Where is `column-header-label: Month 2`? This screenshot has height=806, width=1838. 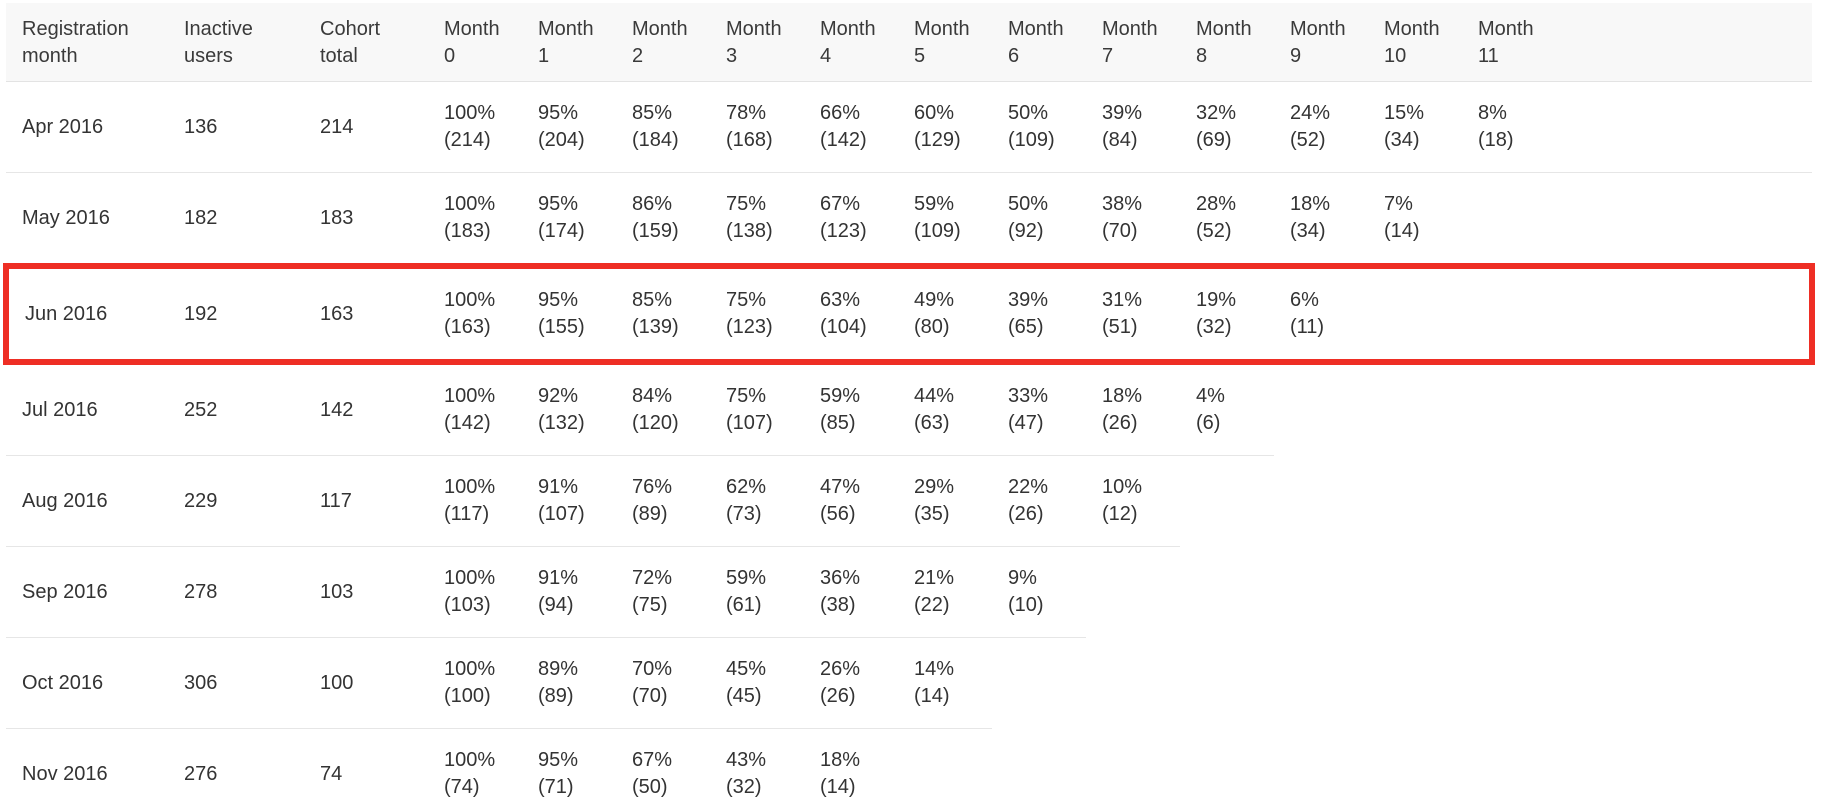
column-header-label: Month 2 is located at coordinates (660, 42).